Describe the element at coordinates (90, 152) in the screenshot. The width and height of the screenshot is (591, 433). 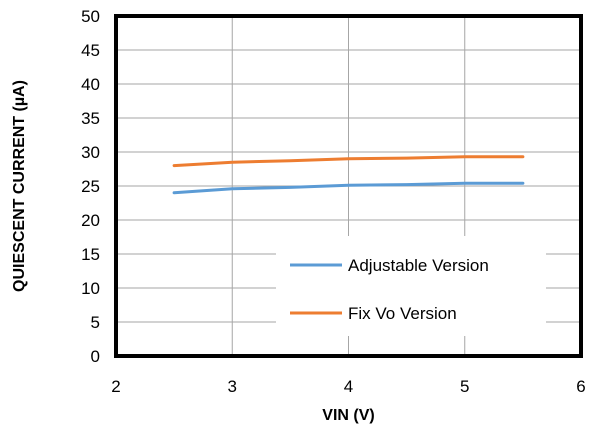
I see `y-tick-label-6: 30` at that location.